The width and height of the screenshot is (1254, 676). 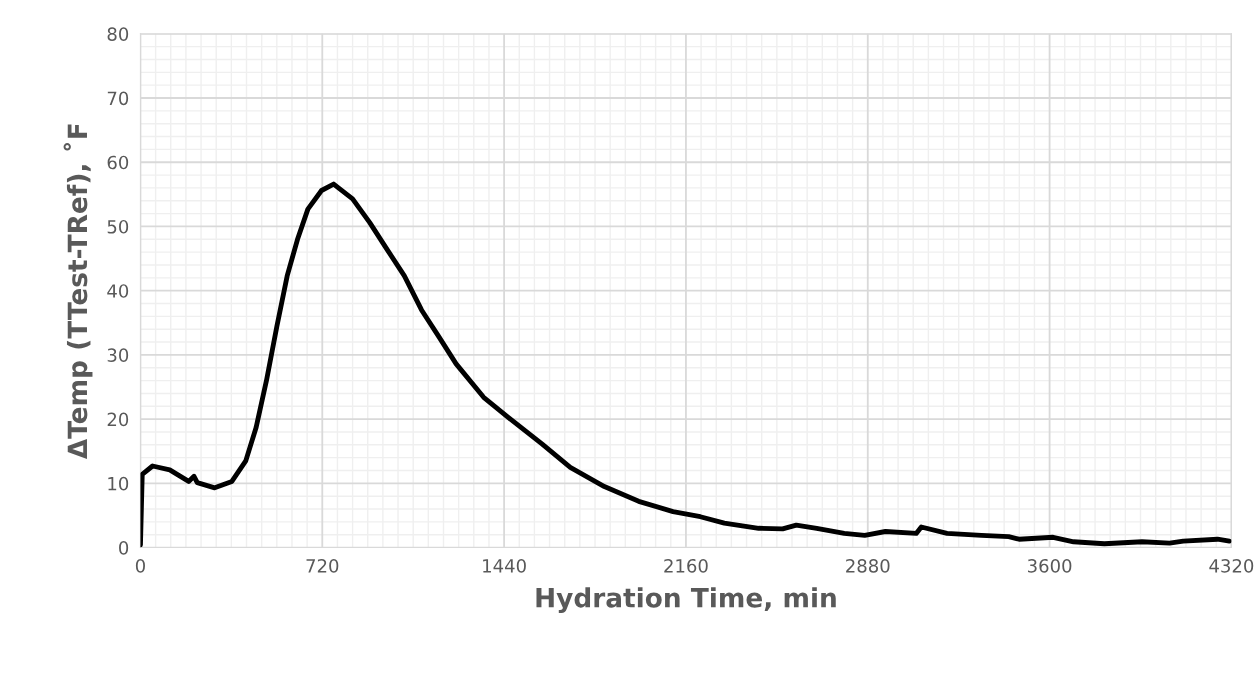 What do you see at coordinates (686, 600) in the screenshot?
I see `x-axis-title: Hydration Time, min` at bounding box center [686, 600].